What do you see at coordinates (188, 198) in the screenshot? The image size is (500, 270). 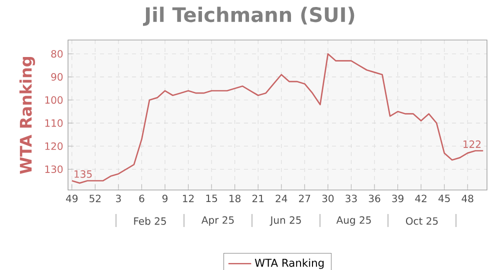 I see `x-tick-label: 12` at bounding box center [188, 198].